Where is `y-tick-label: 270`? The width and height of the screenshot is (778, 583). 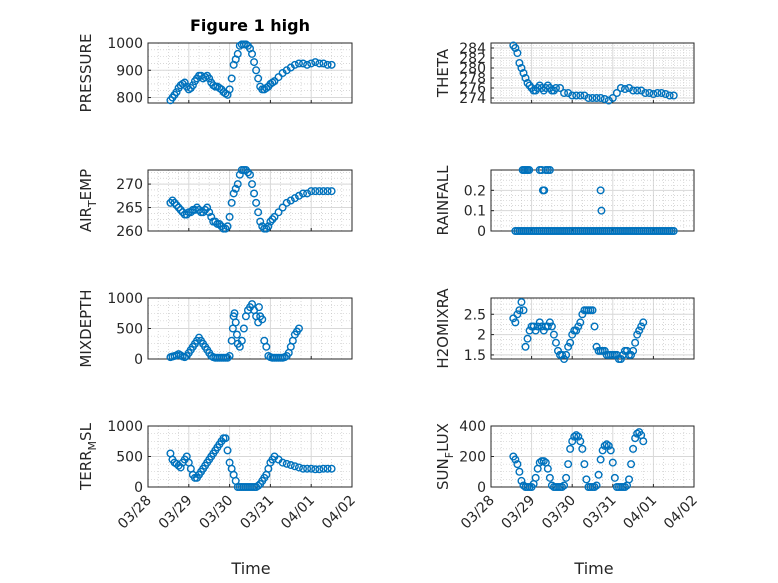
y-tick-label: 270 is located at coordinates (129, 185).